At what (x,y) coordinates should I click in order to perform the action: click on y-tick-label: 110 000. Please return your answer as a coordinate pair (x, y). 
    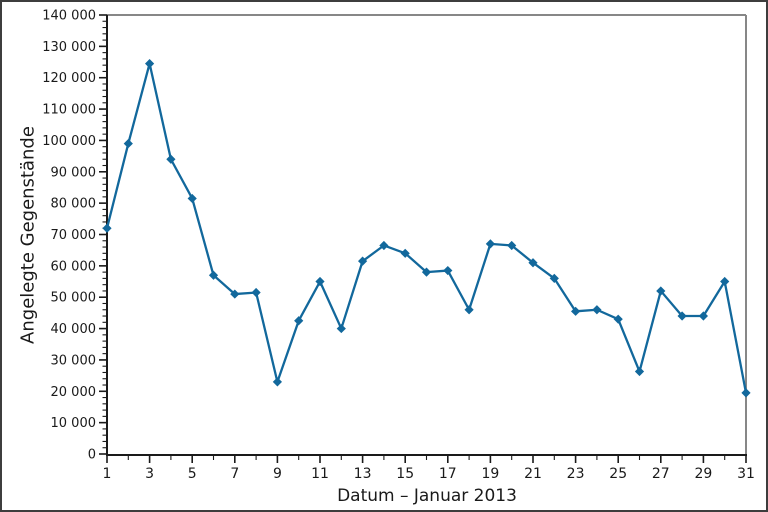
    Looking at the image, I should click on (69, 110).